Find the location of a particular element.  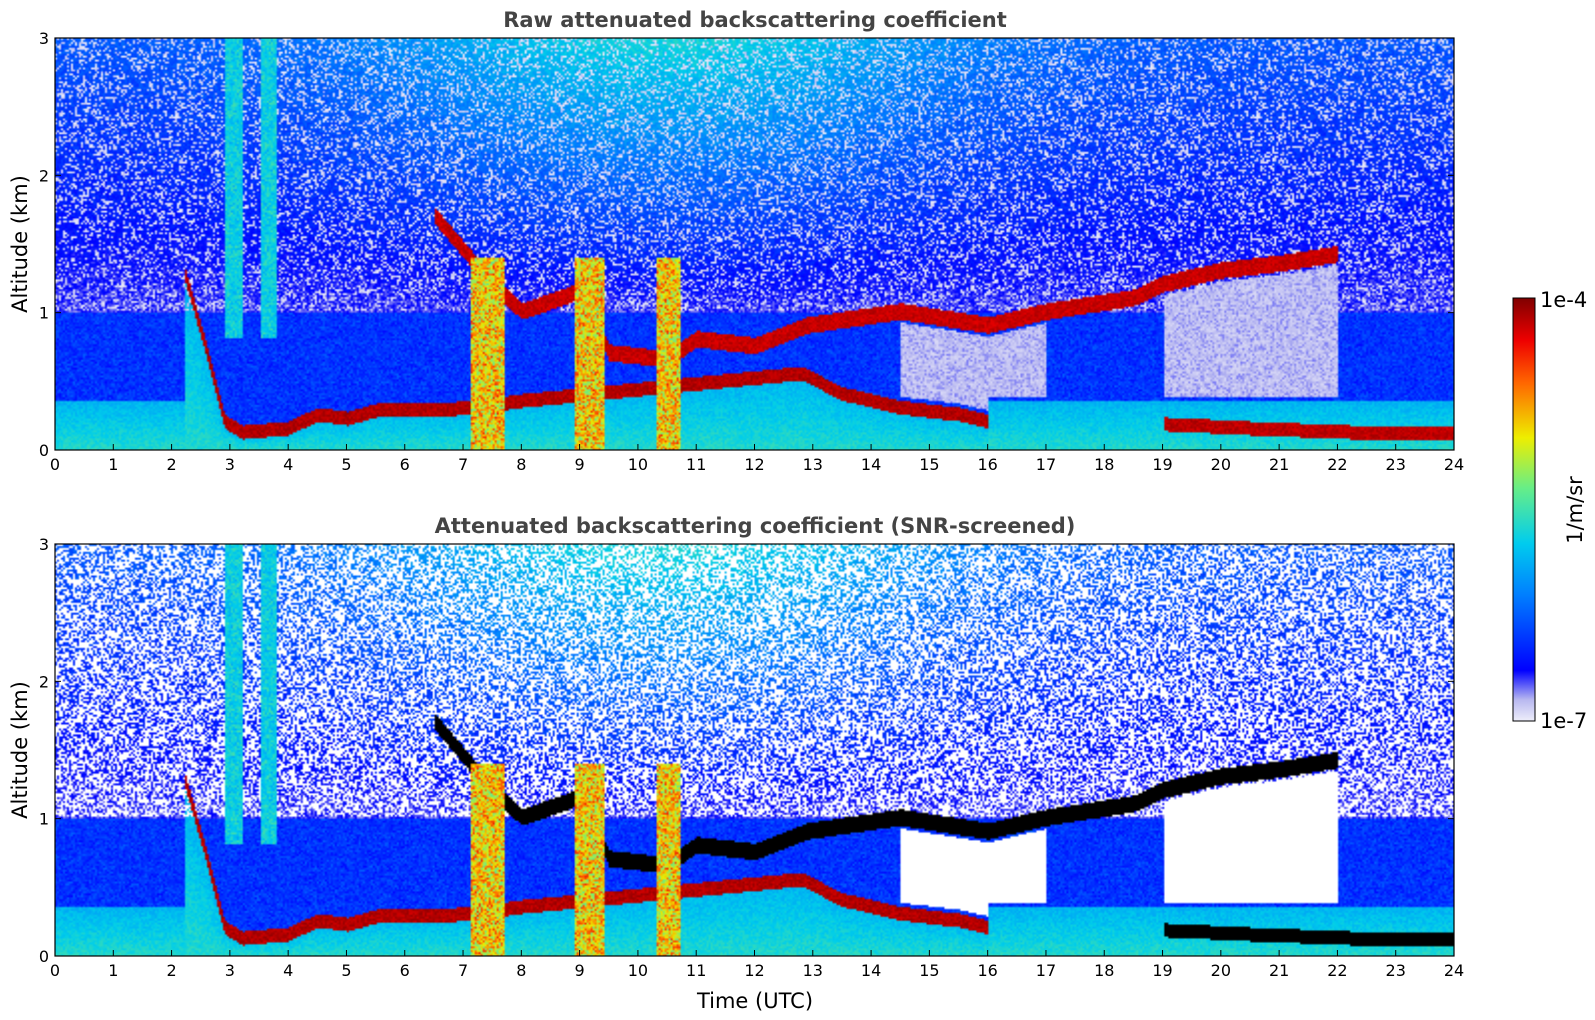

x-axis-label: Time (UTC) is located at coordinates (754, 1001).